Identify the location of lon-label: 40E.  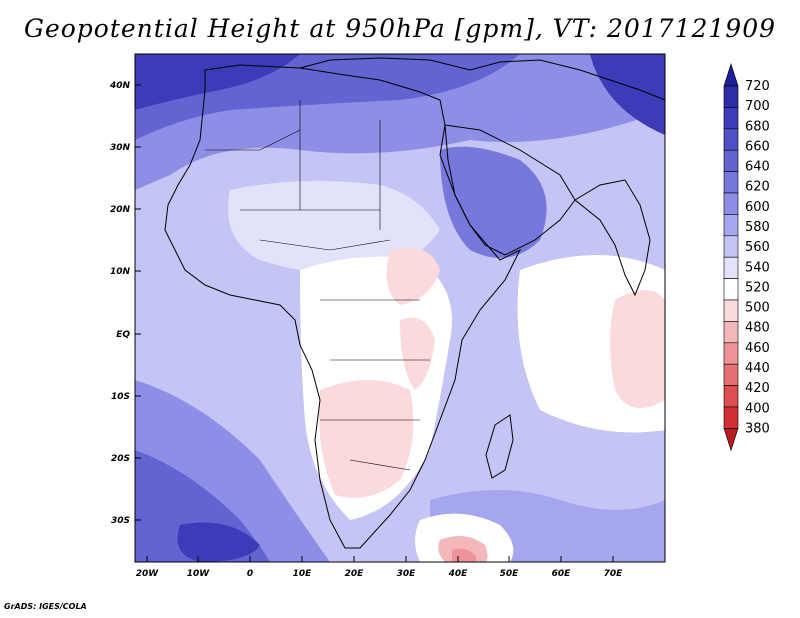
(458, 574).